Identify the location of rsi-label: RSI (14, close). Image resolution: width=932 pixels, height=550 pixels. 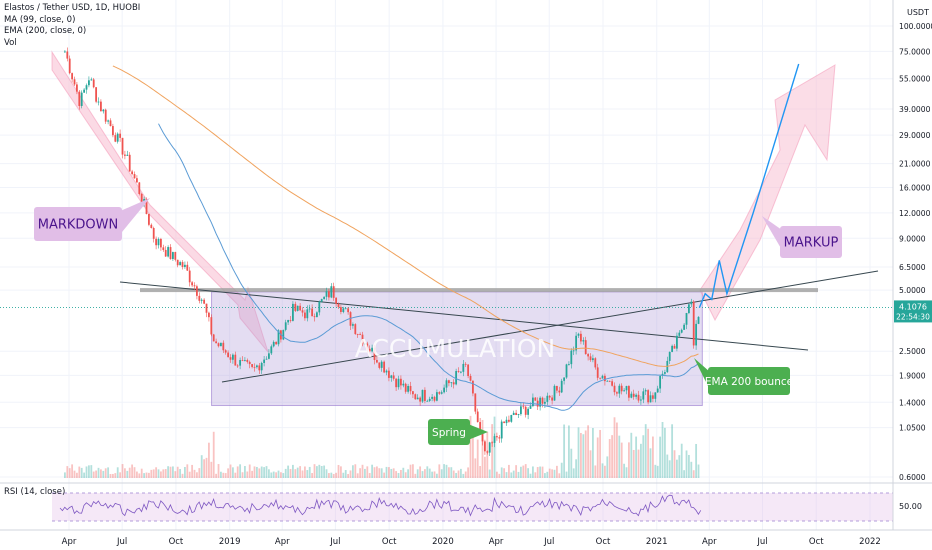
(34, 492).